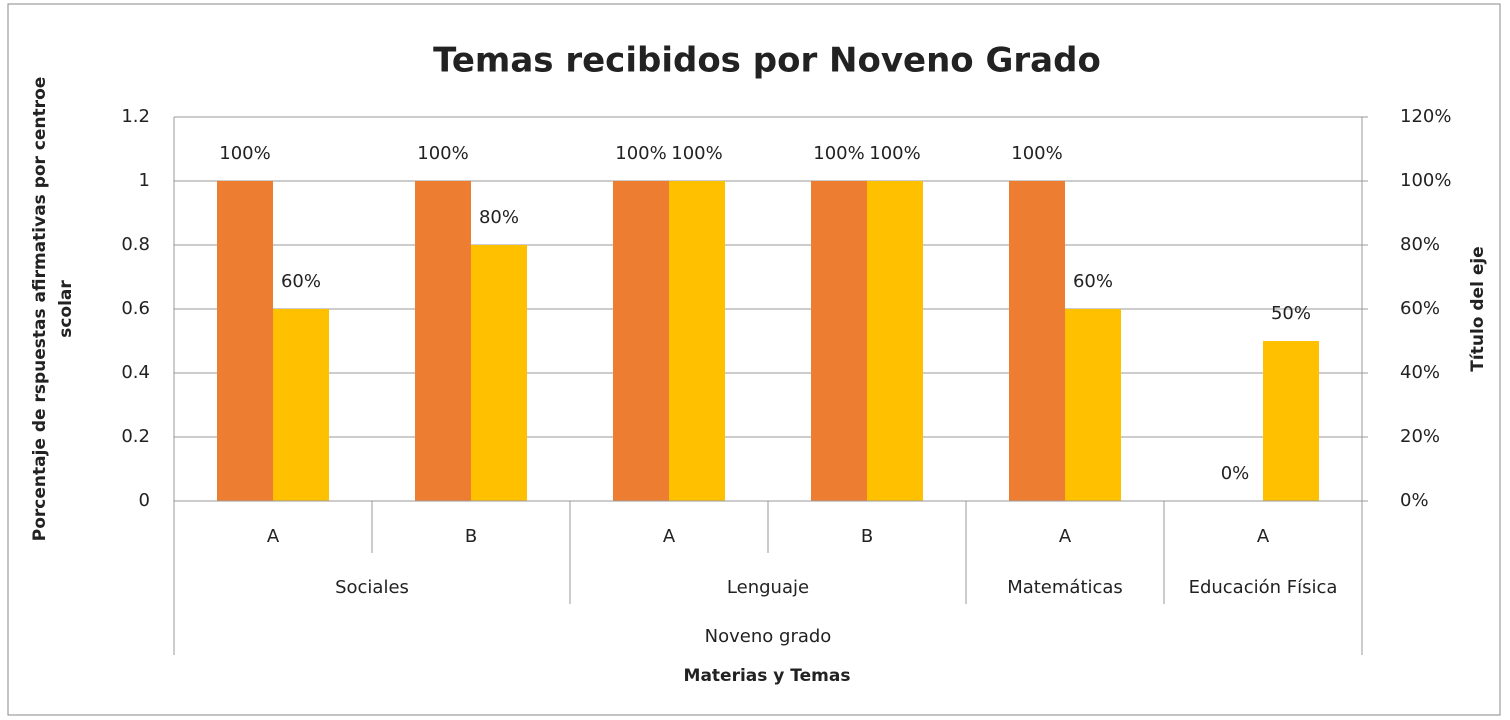 This screenshot has height=720, width=1510. What do you see at coordinates (135, 244) in the screenshot?
I see `y-tick-label: 0.8` at bounding box center [135, 244].